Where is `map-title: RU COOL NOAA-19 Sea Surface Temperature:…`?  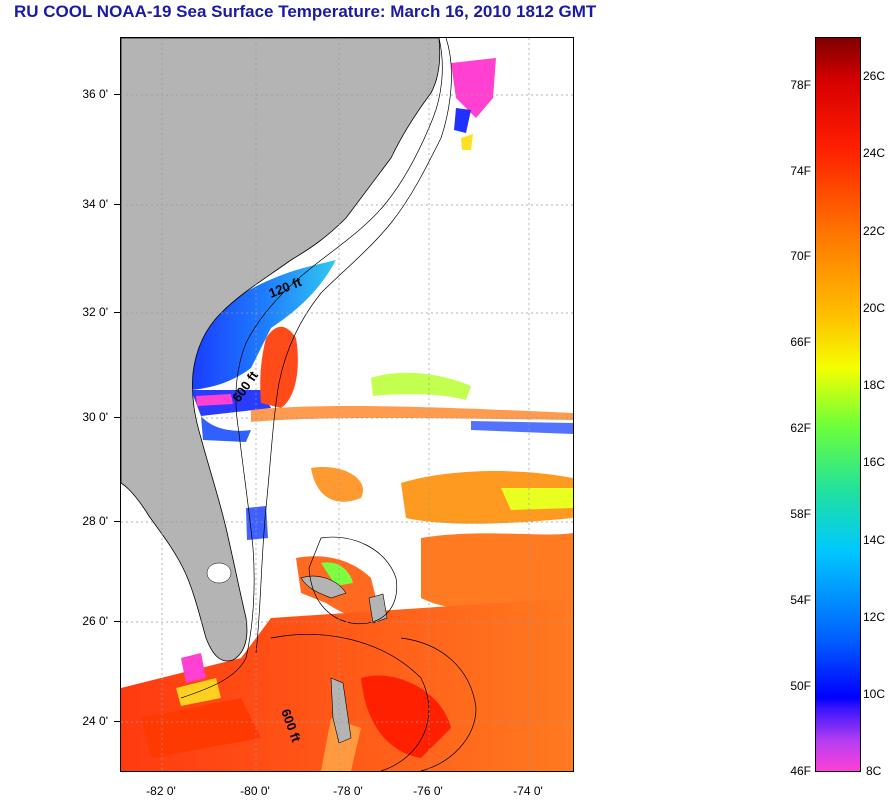
map-title: RU COOL NOAA-19 Sea Surface Temperature:… is located at coordinates (305, 11).